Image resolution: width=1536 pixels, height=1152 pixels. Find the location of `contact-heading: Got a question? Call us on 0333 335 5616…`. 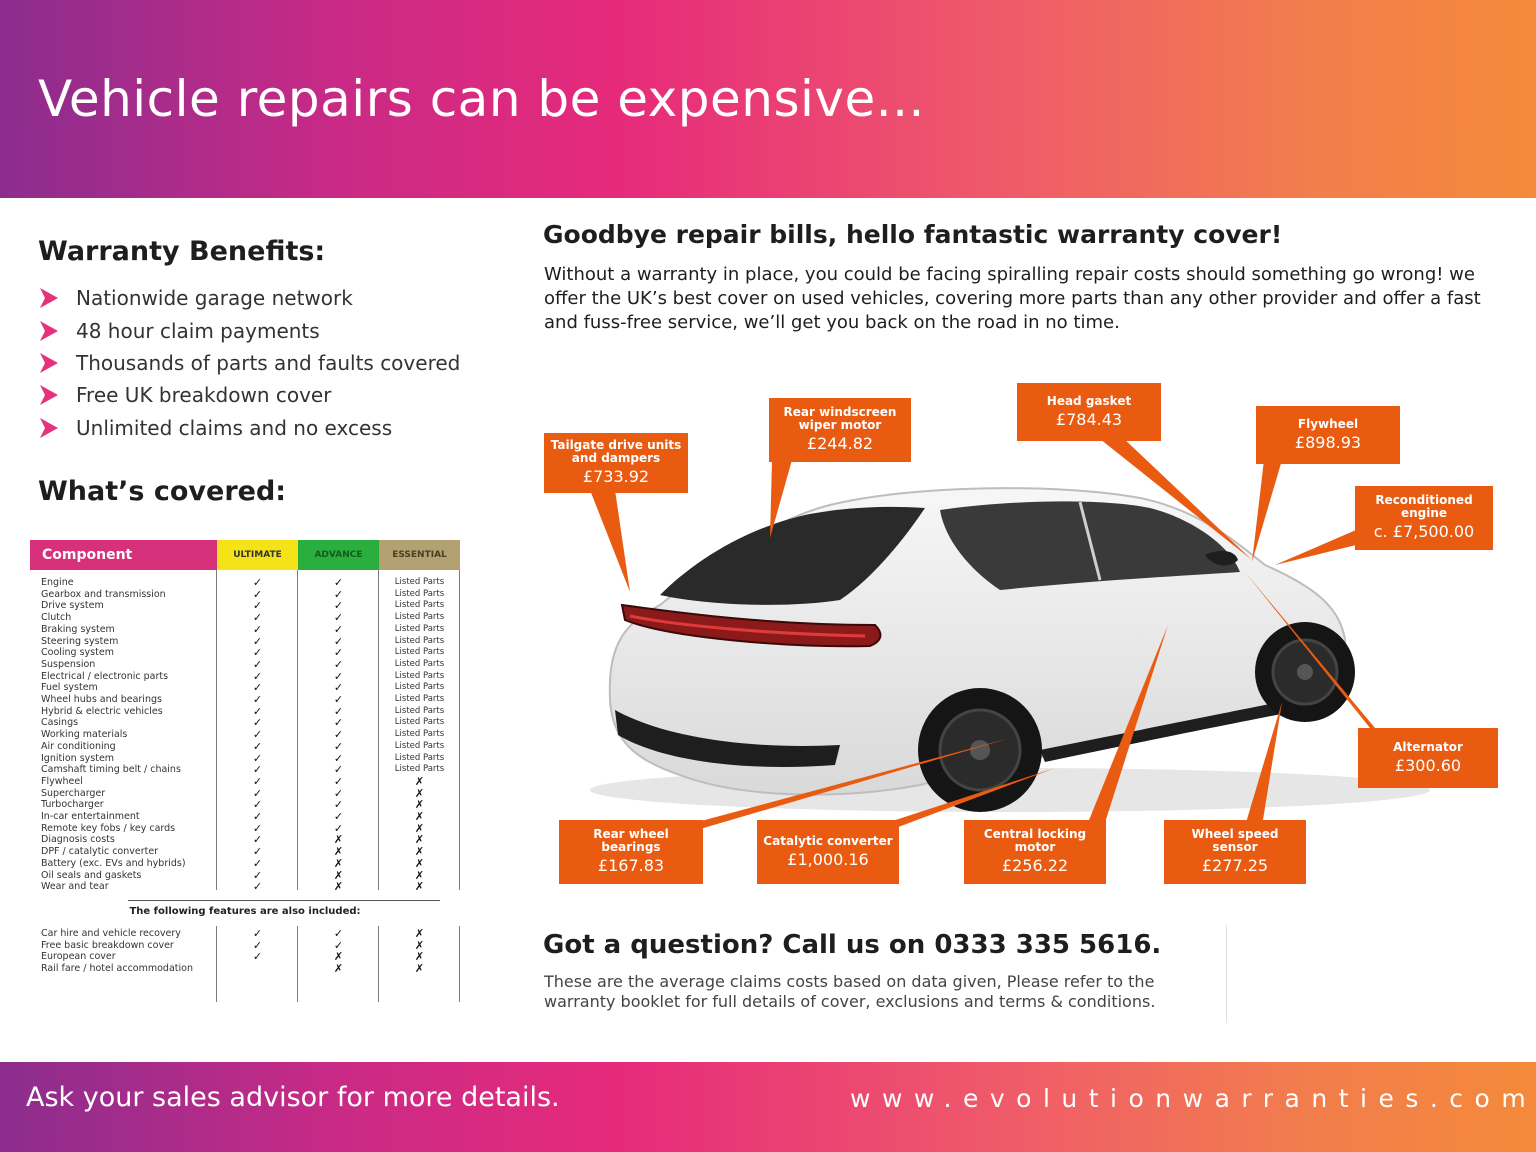

contact-heading: Got a question? Call us on 0333 335 5616… is located at coordinates (852, 945).